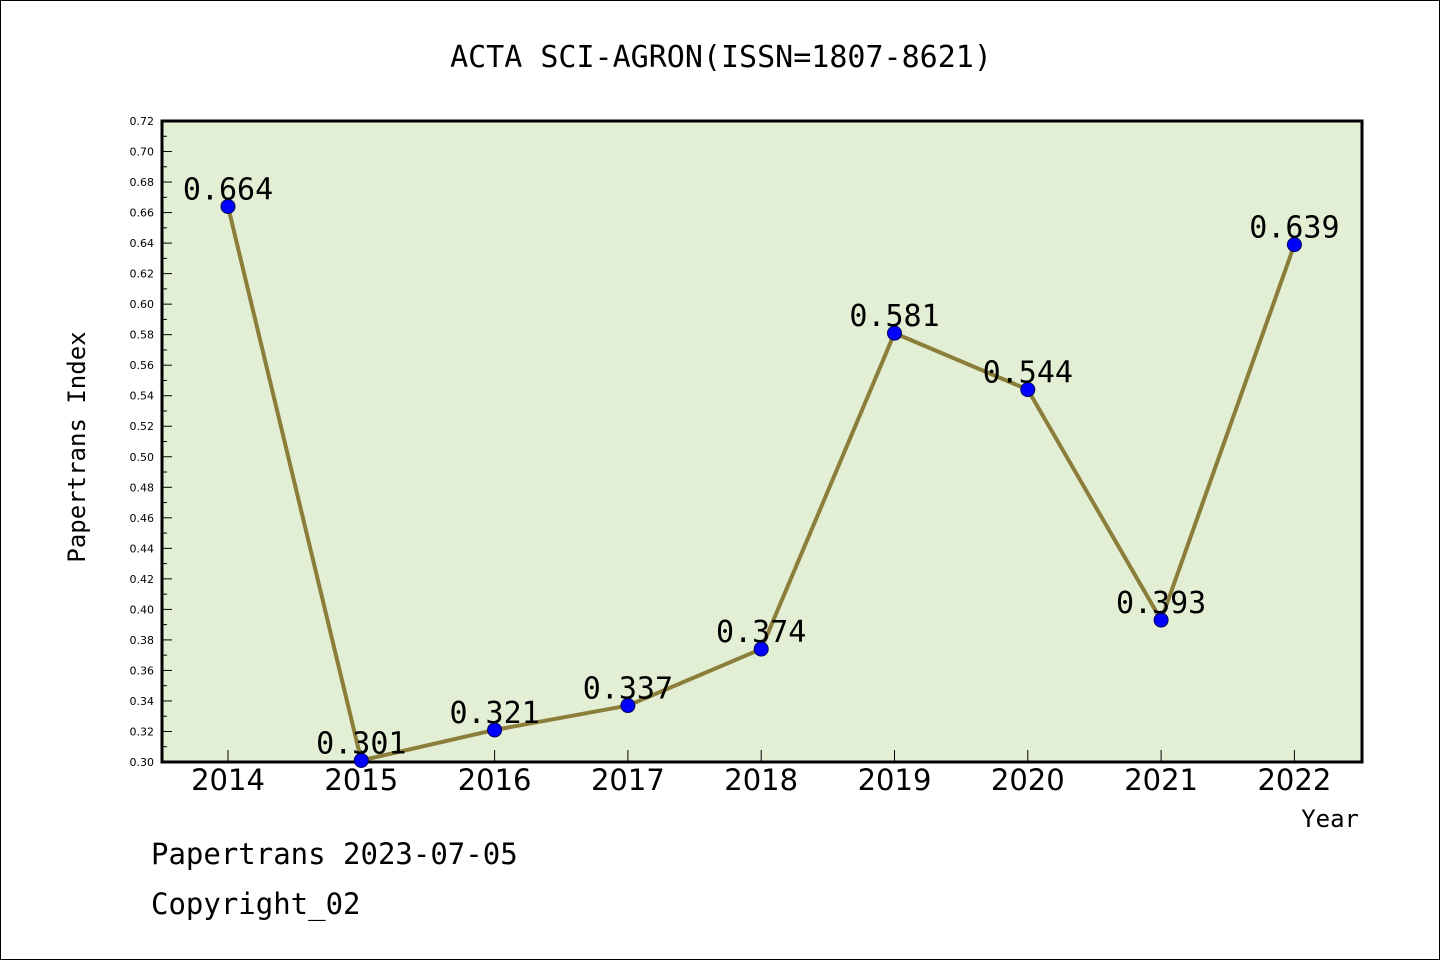  Describe the element at coordinates (761, 632) in the screenshot. I see `data-label: 0.374` at that location.